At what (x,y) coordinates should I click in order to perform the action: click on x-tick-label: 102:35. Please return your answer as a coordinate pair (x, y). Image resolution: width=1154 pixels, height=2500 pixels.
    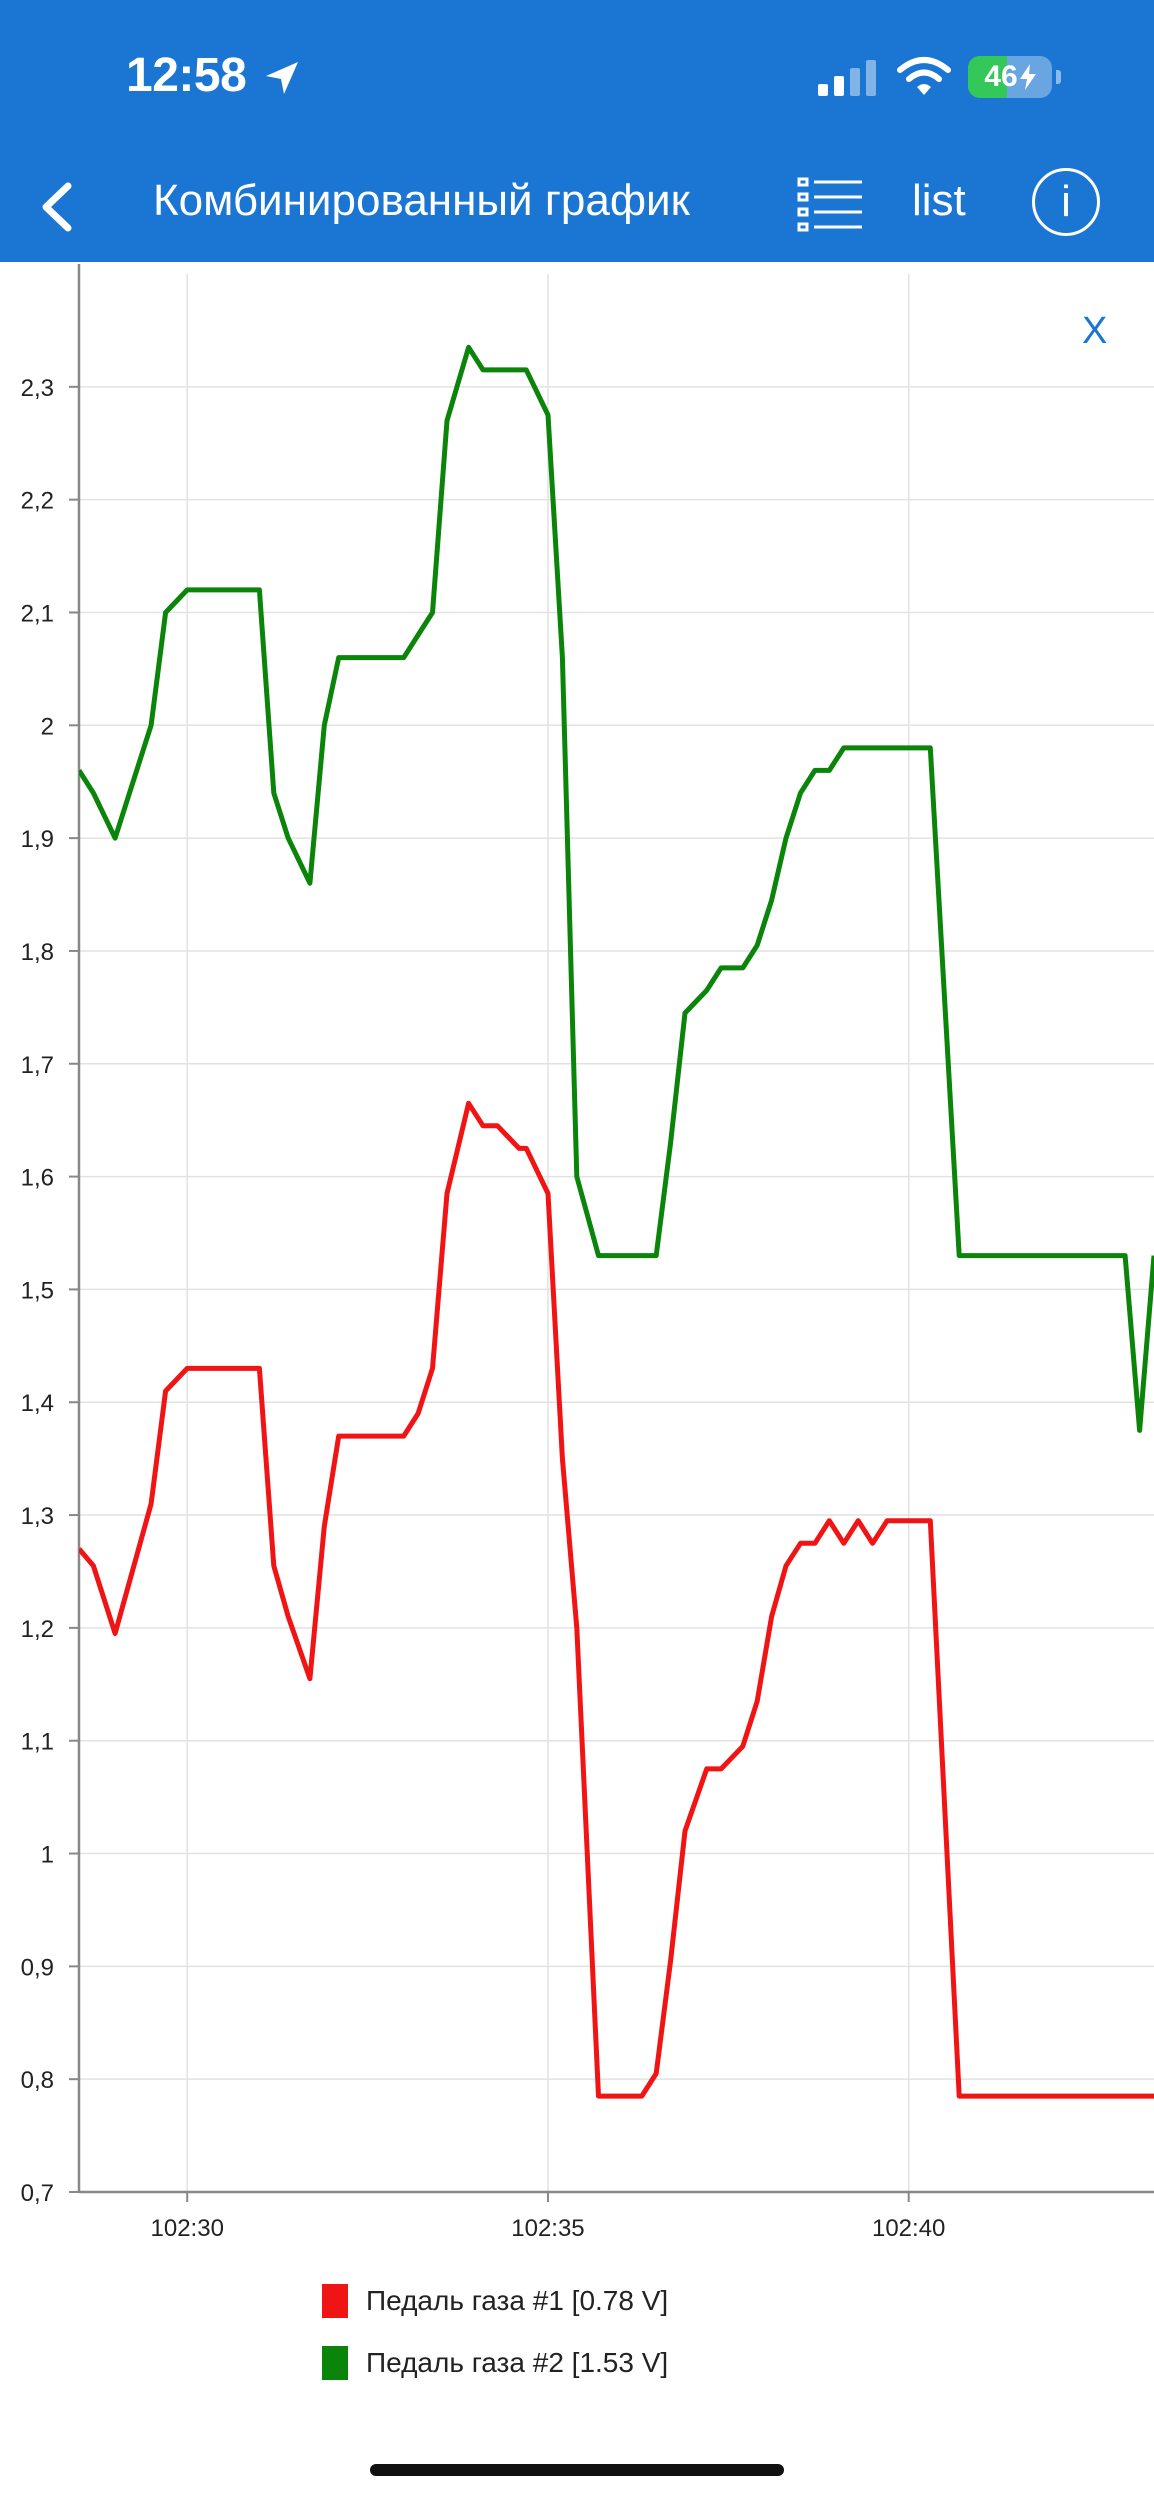
    Looking at the image, I should click on (547, 2228).